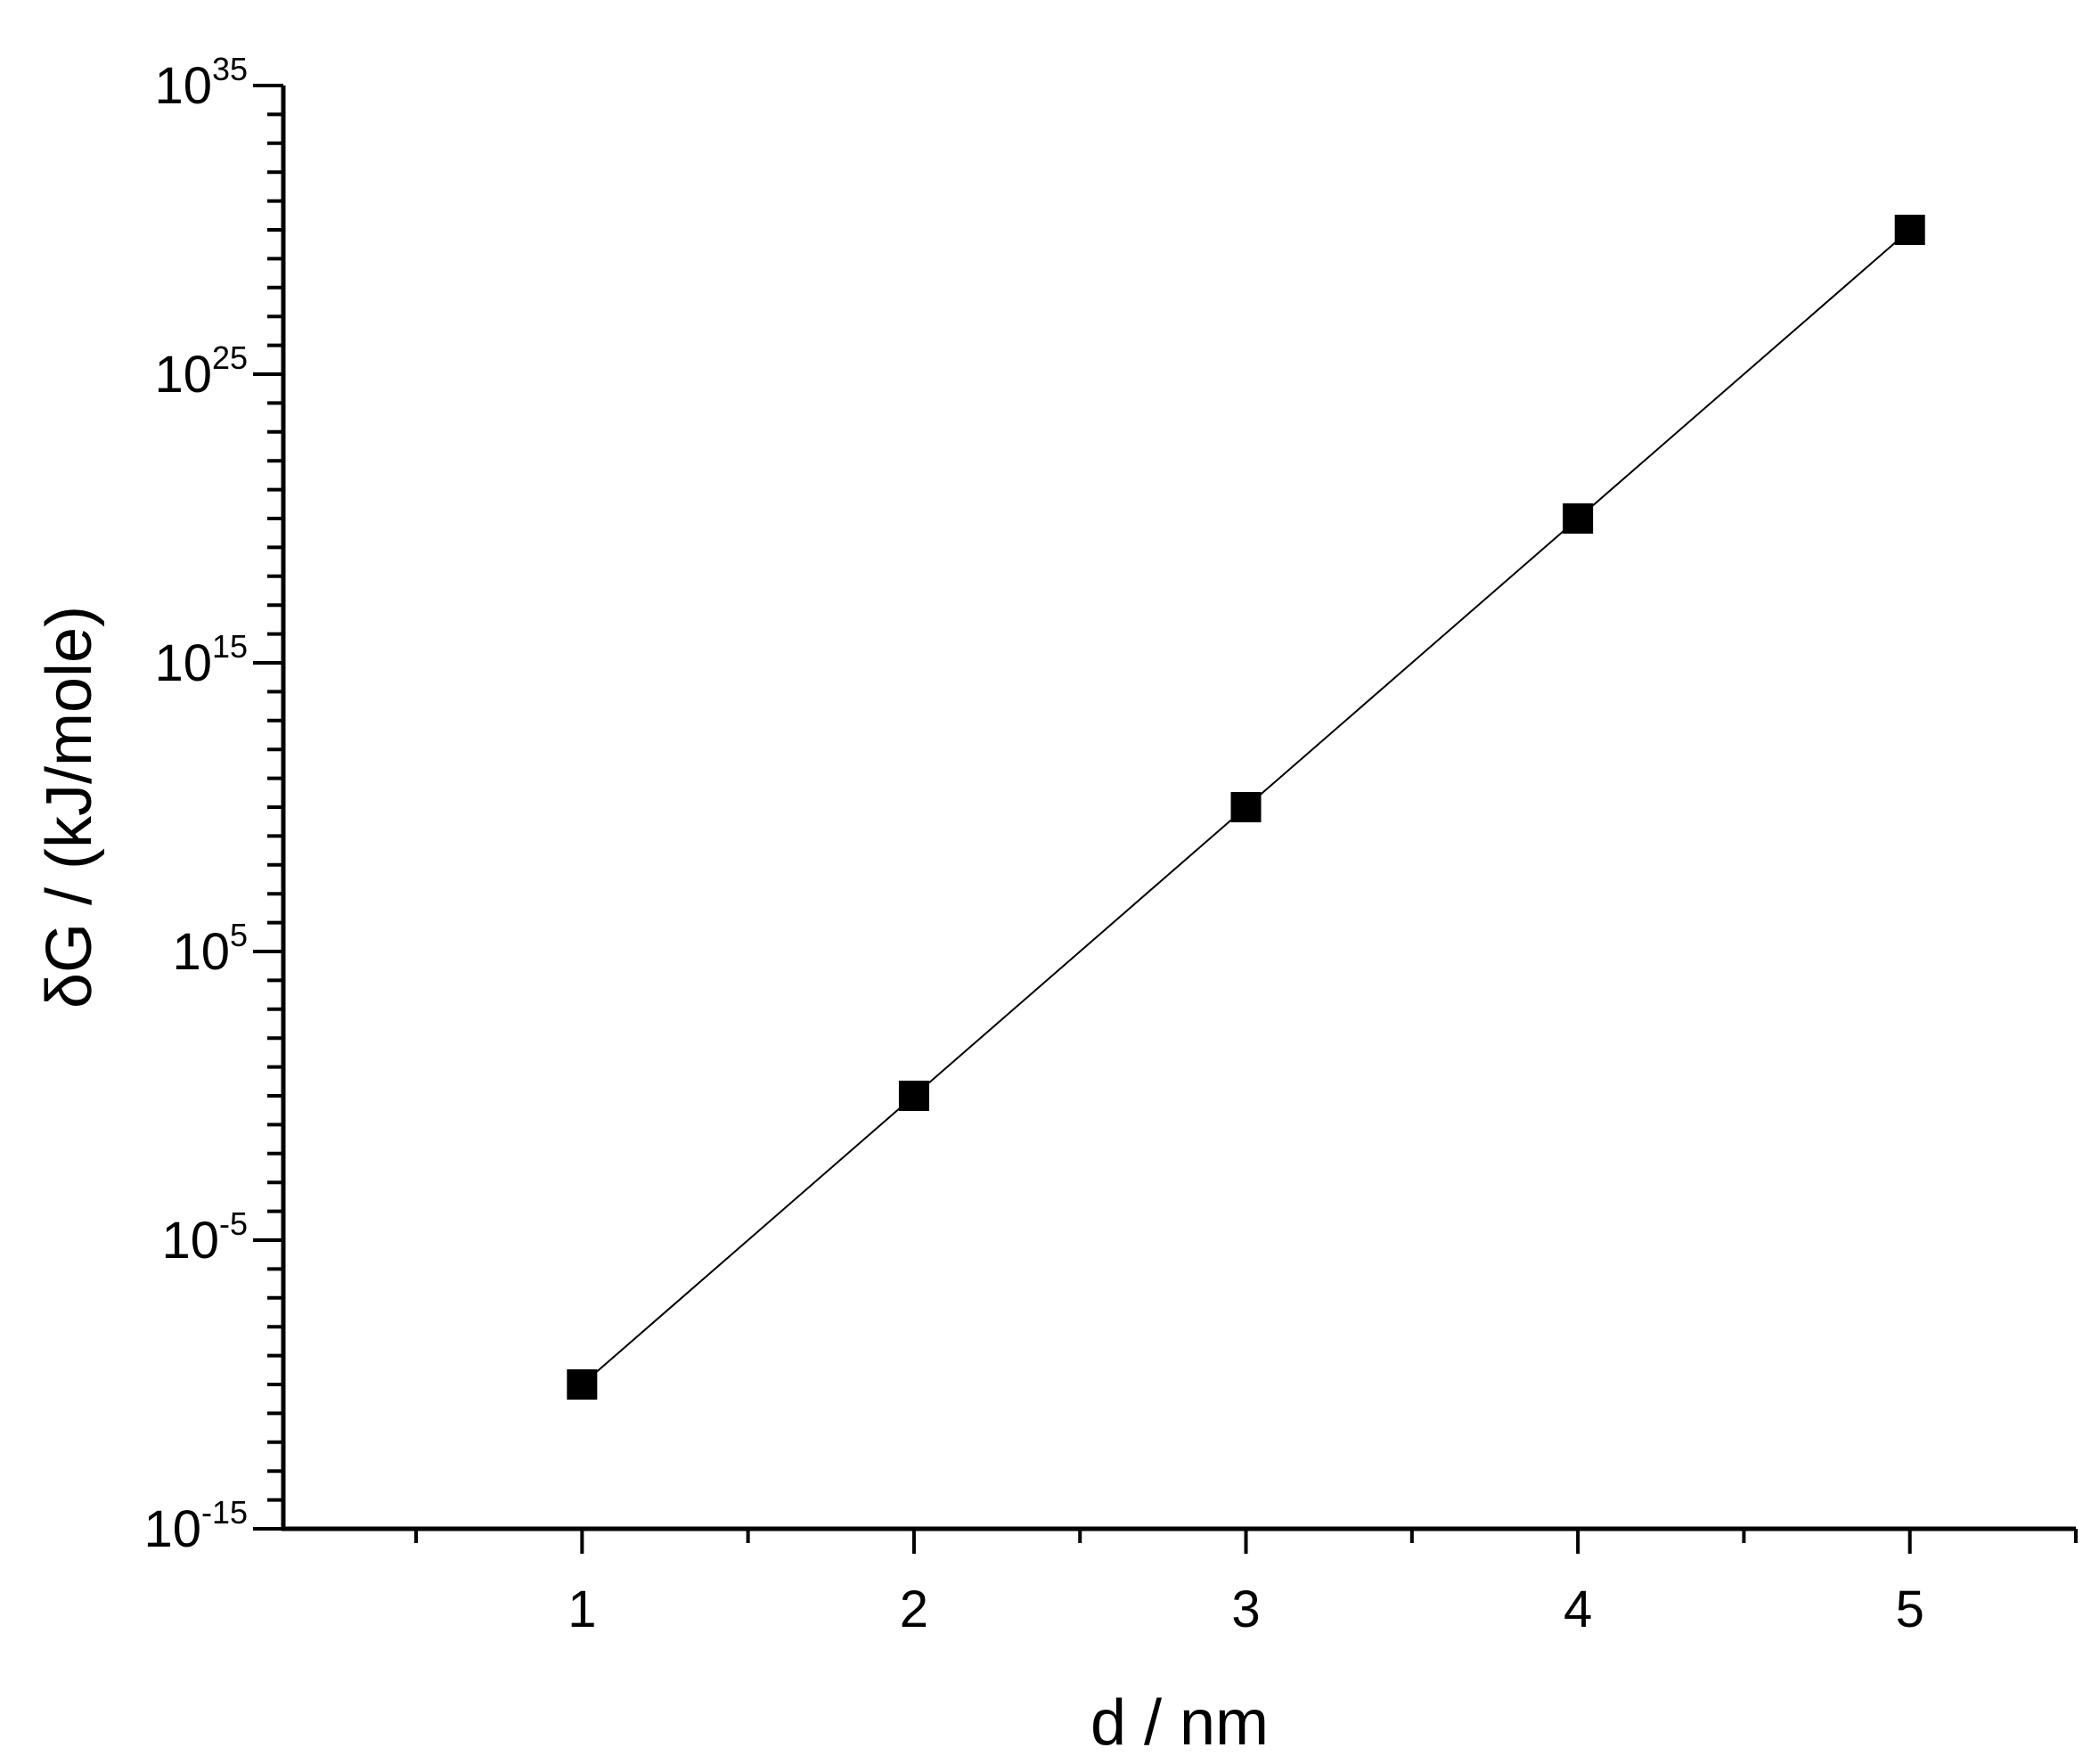 The width and height of the screenshot is (2099, 1764). Describe the element at coordinates (230, 646) in the screenshot. I see `y-tick-exponent: 15` at that location.